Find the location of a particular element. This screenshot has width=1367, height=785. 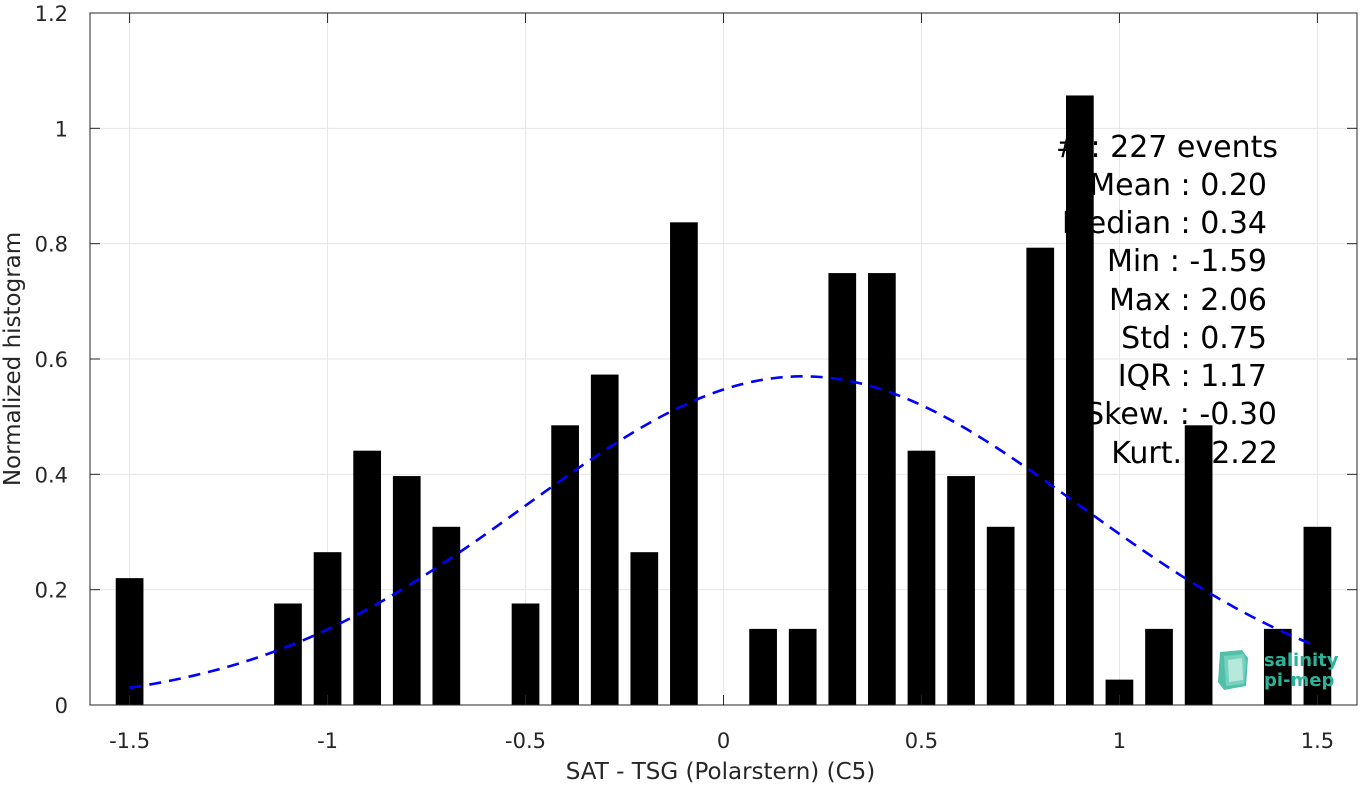

stat-line: Median : 0.34 is located at coordinates (1164, 223).